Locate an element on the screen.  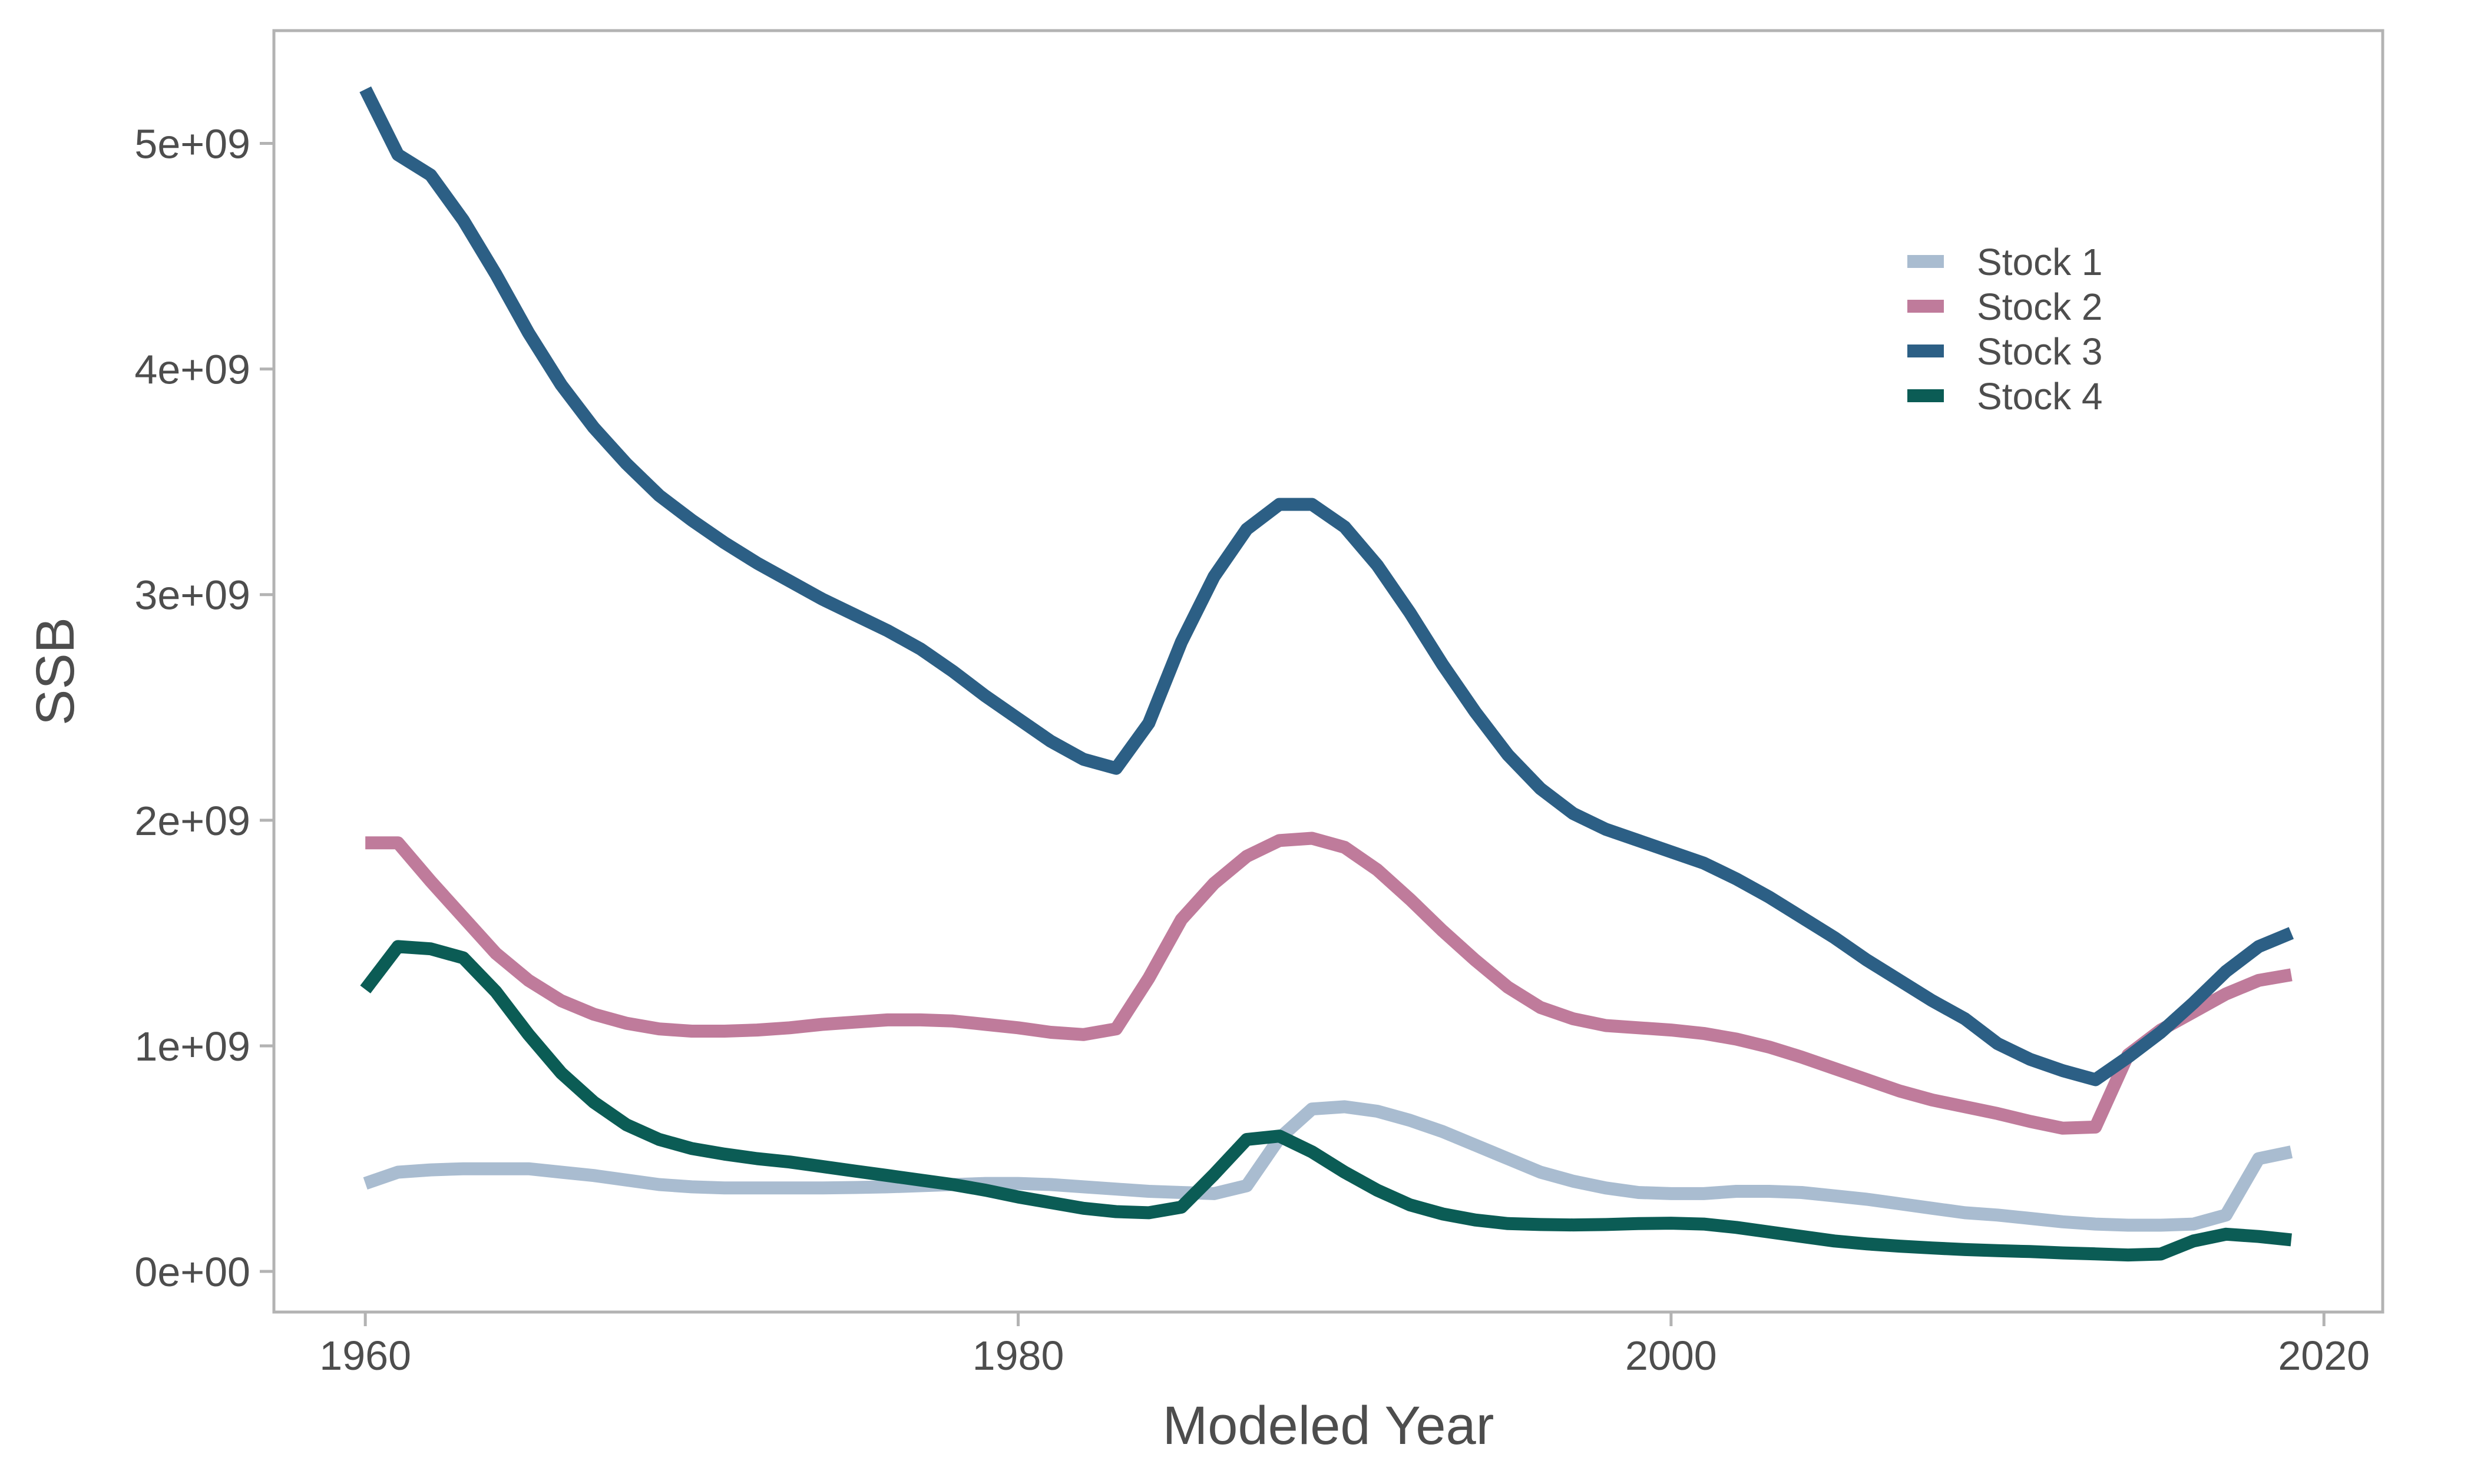
legend-label-stock-4: Stock 4 is located at coordinates (2039, 396).